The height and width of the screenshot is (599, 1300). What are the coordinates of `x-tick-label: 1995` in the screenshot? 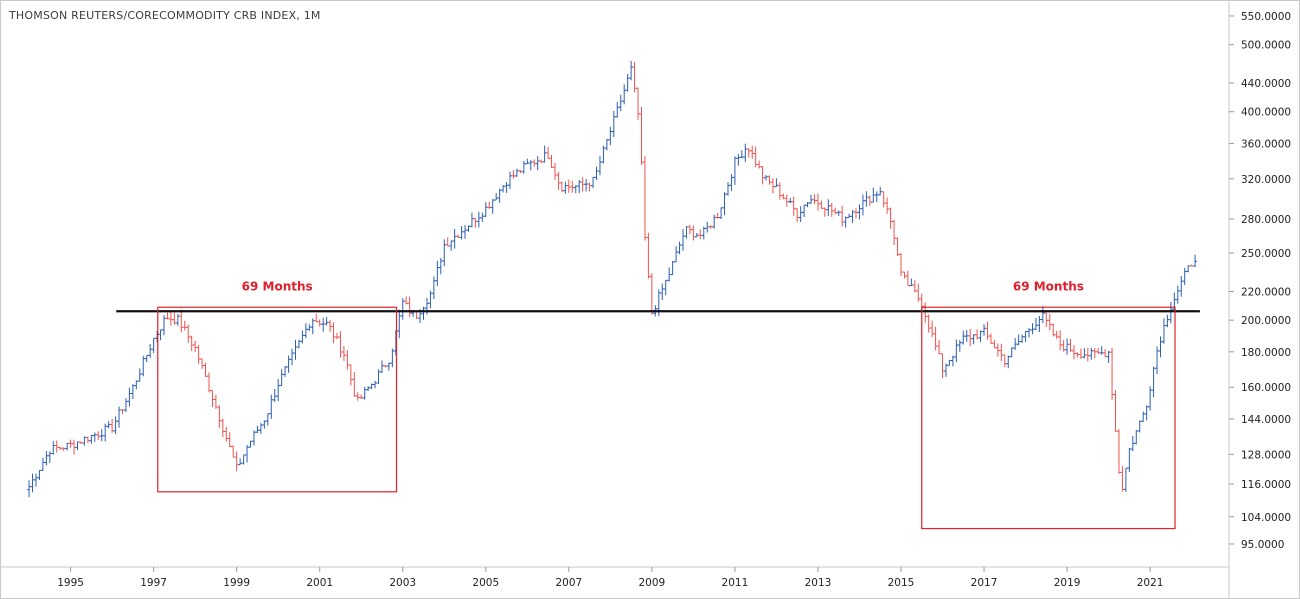 It's located at (70, 583).